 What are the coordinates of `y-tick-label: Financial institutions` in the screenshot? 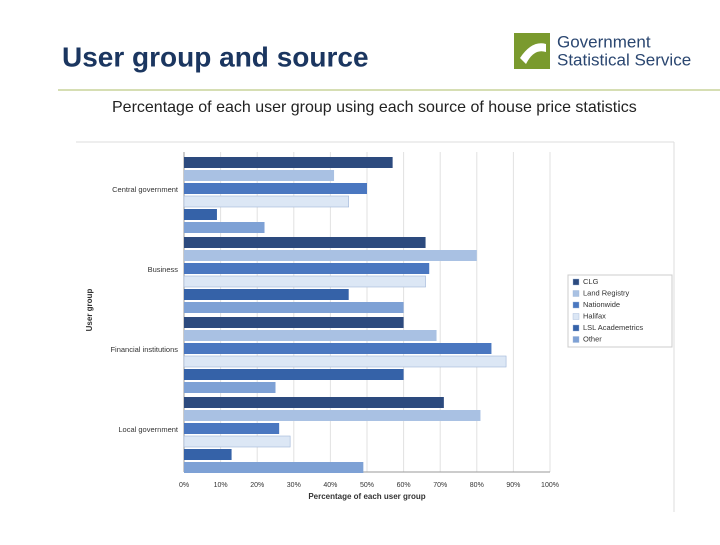 It's located at (144, 349).